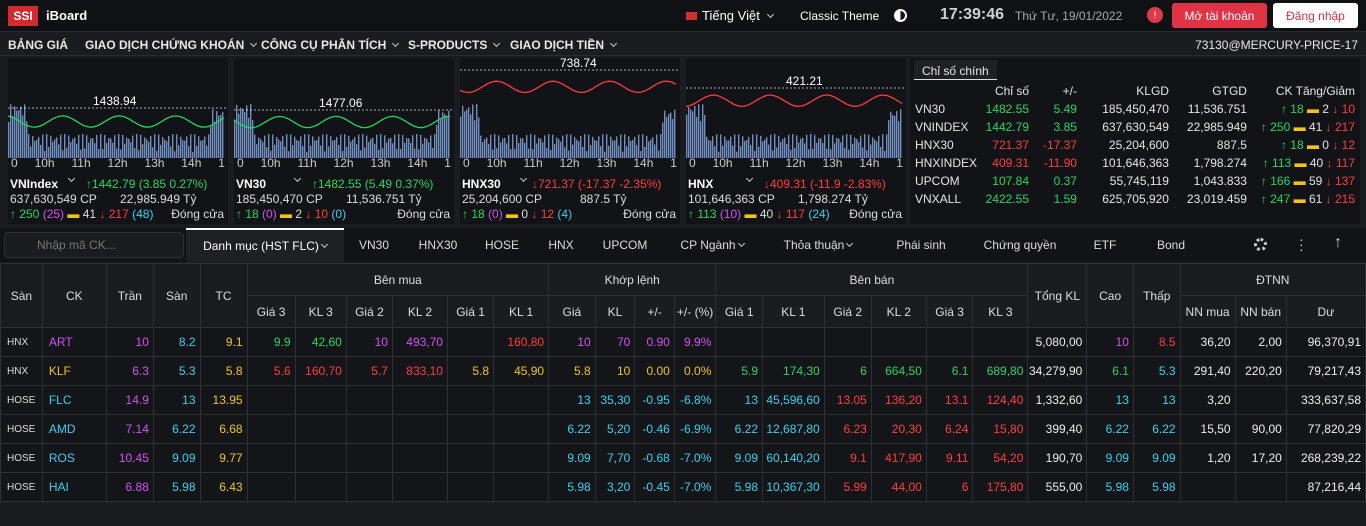 This screenshot has width=1366, height=526. Describe the element at coordinates (1000, 400) in the screenshot. I see `ask-volume-3: 124,40` at that location.